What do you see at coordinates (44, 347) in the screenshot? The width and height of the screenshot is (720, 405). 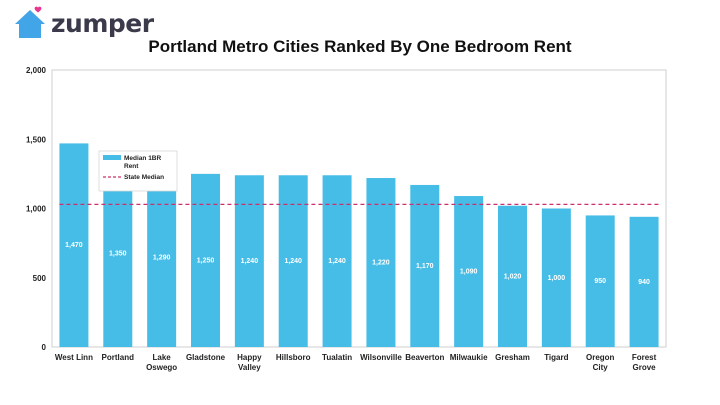 I see `y-tick-label: 0` at bounding box center [44, 347].